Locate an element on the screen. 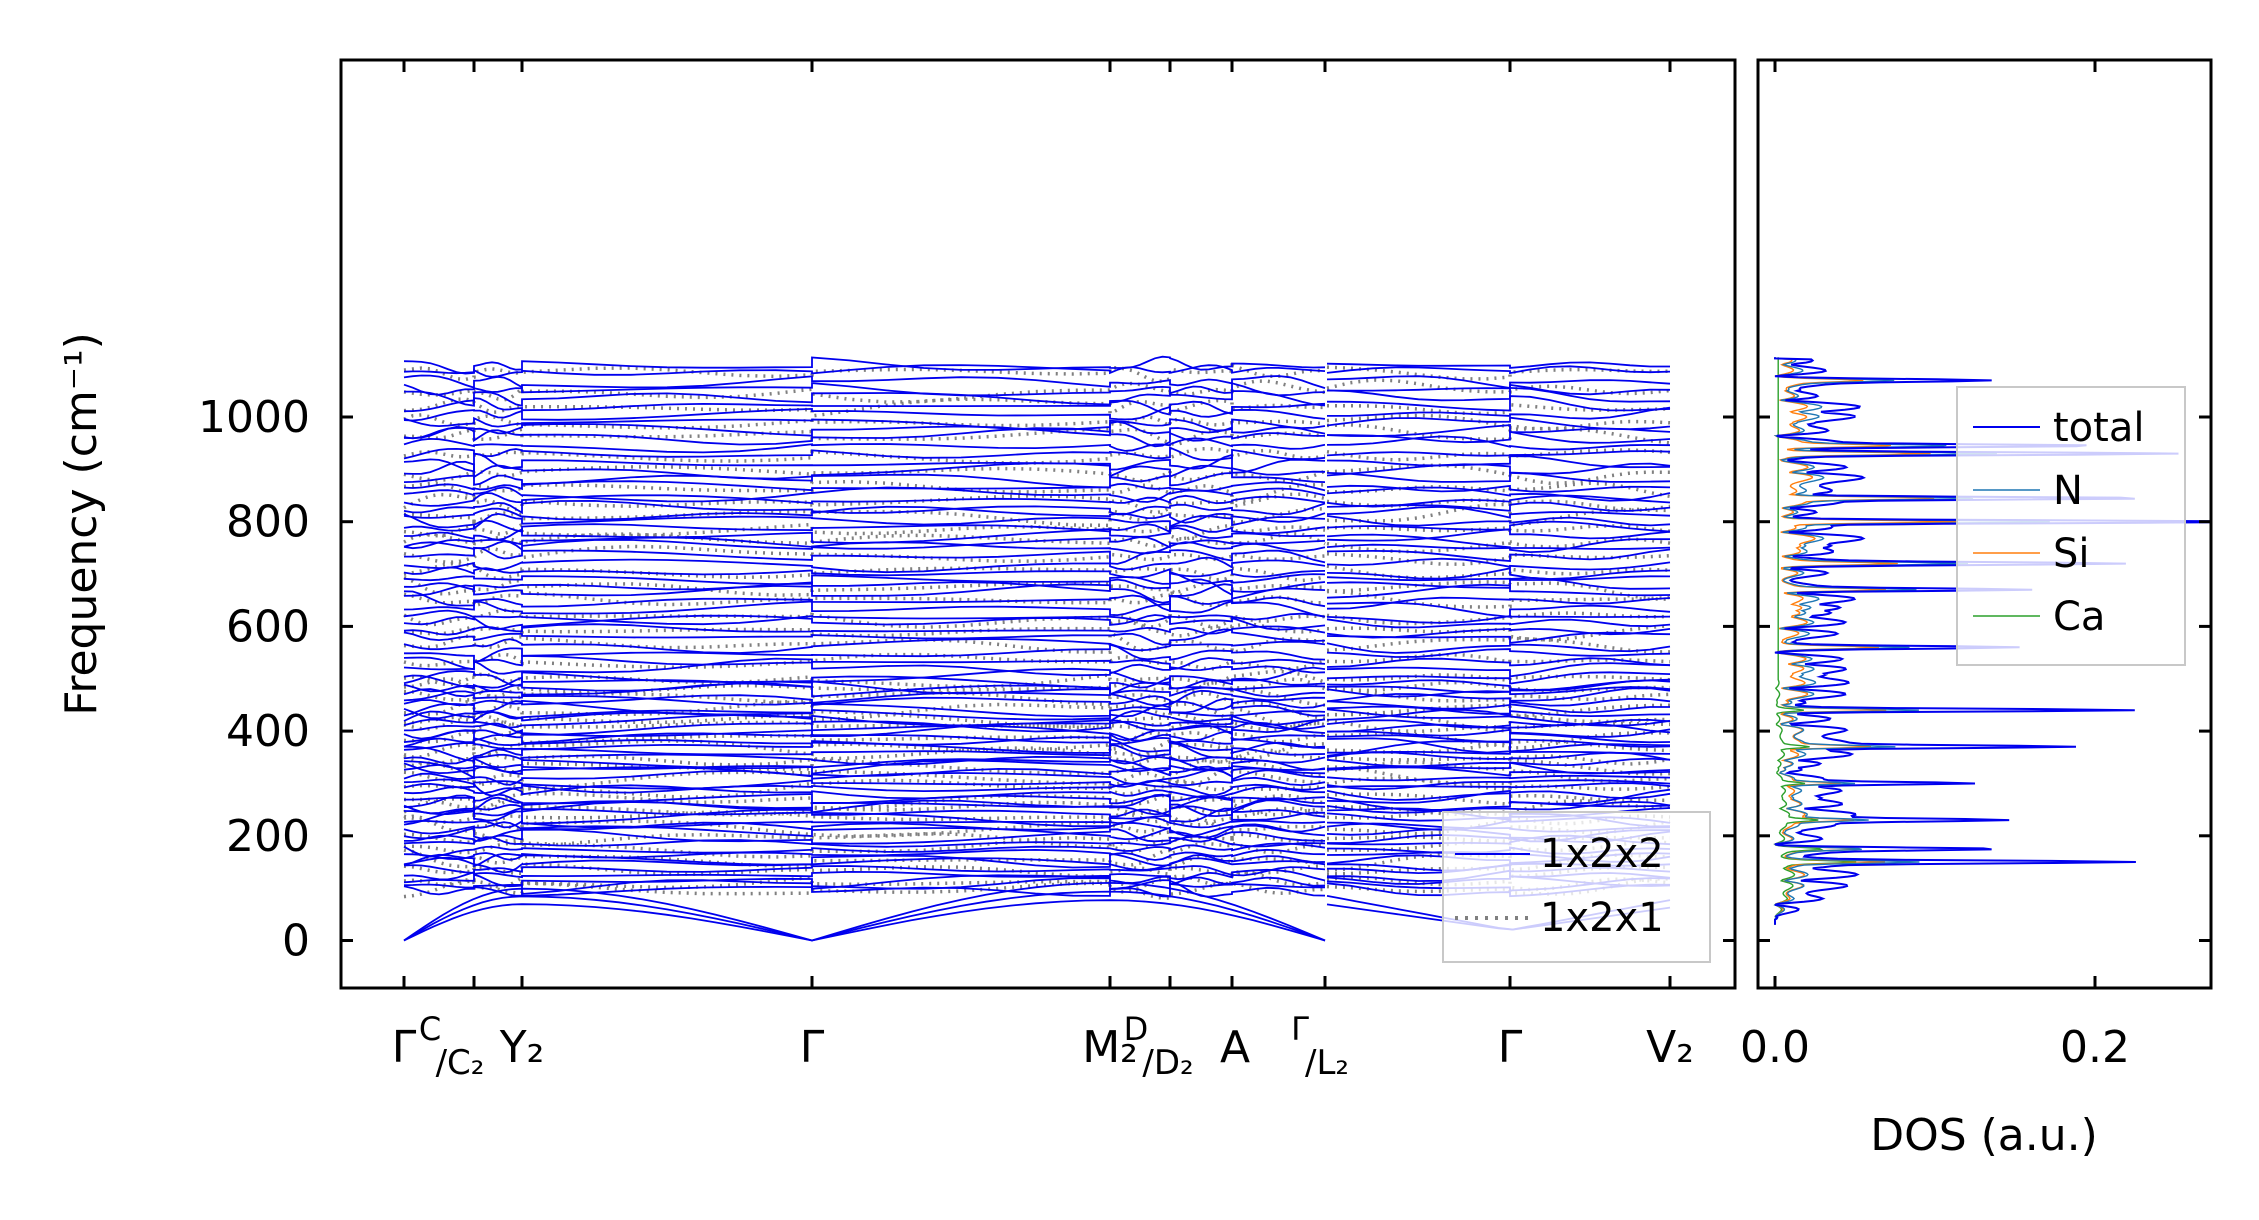  xtick-label-D2: /D₂ is located at coordinates (1167, 1063).